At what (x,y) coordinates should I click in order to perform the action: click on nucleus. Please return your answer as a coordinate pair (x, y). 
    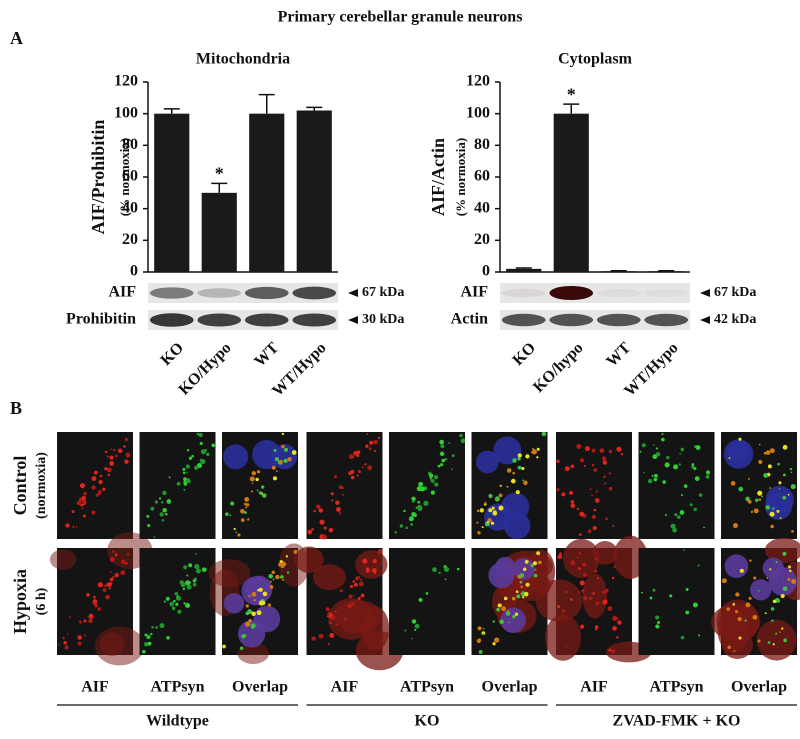
    Looking at the image, I should click on (234, 603).